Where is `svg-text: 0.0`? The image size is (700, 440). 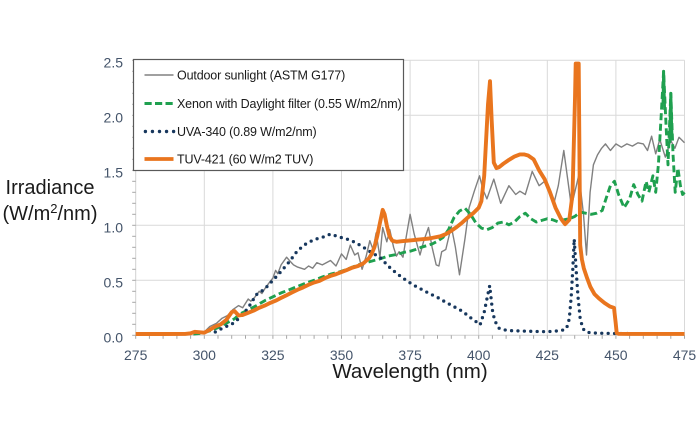 svg-text: 0.0 is located at coordinates (114, 337).